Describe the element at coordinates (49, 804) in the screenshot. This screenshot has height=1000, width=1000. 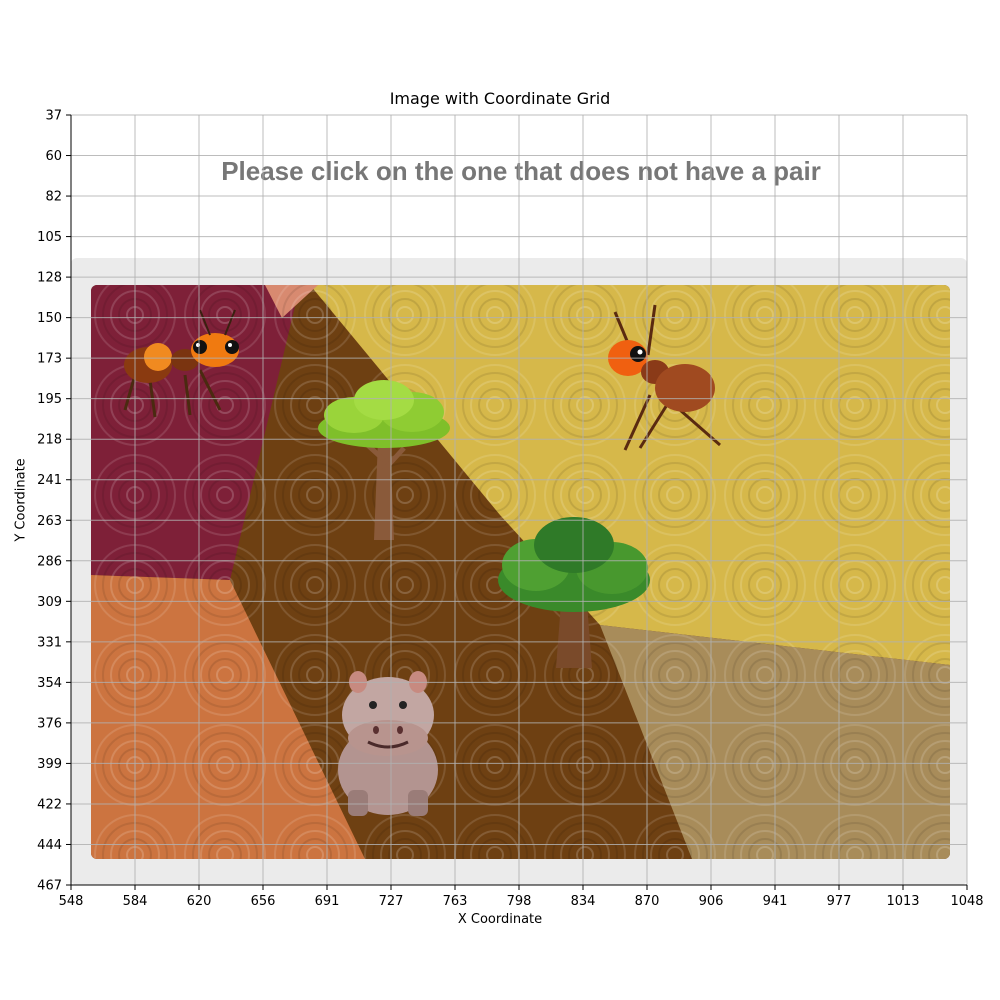
I see `y-tick-label: 422` at that location.